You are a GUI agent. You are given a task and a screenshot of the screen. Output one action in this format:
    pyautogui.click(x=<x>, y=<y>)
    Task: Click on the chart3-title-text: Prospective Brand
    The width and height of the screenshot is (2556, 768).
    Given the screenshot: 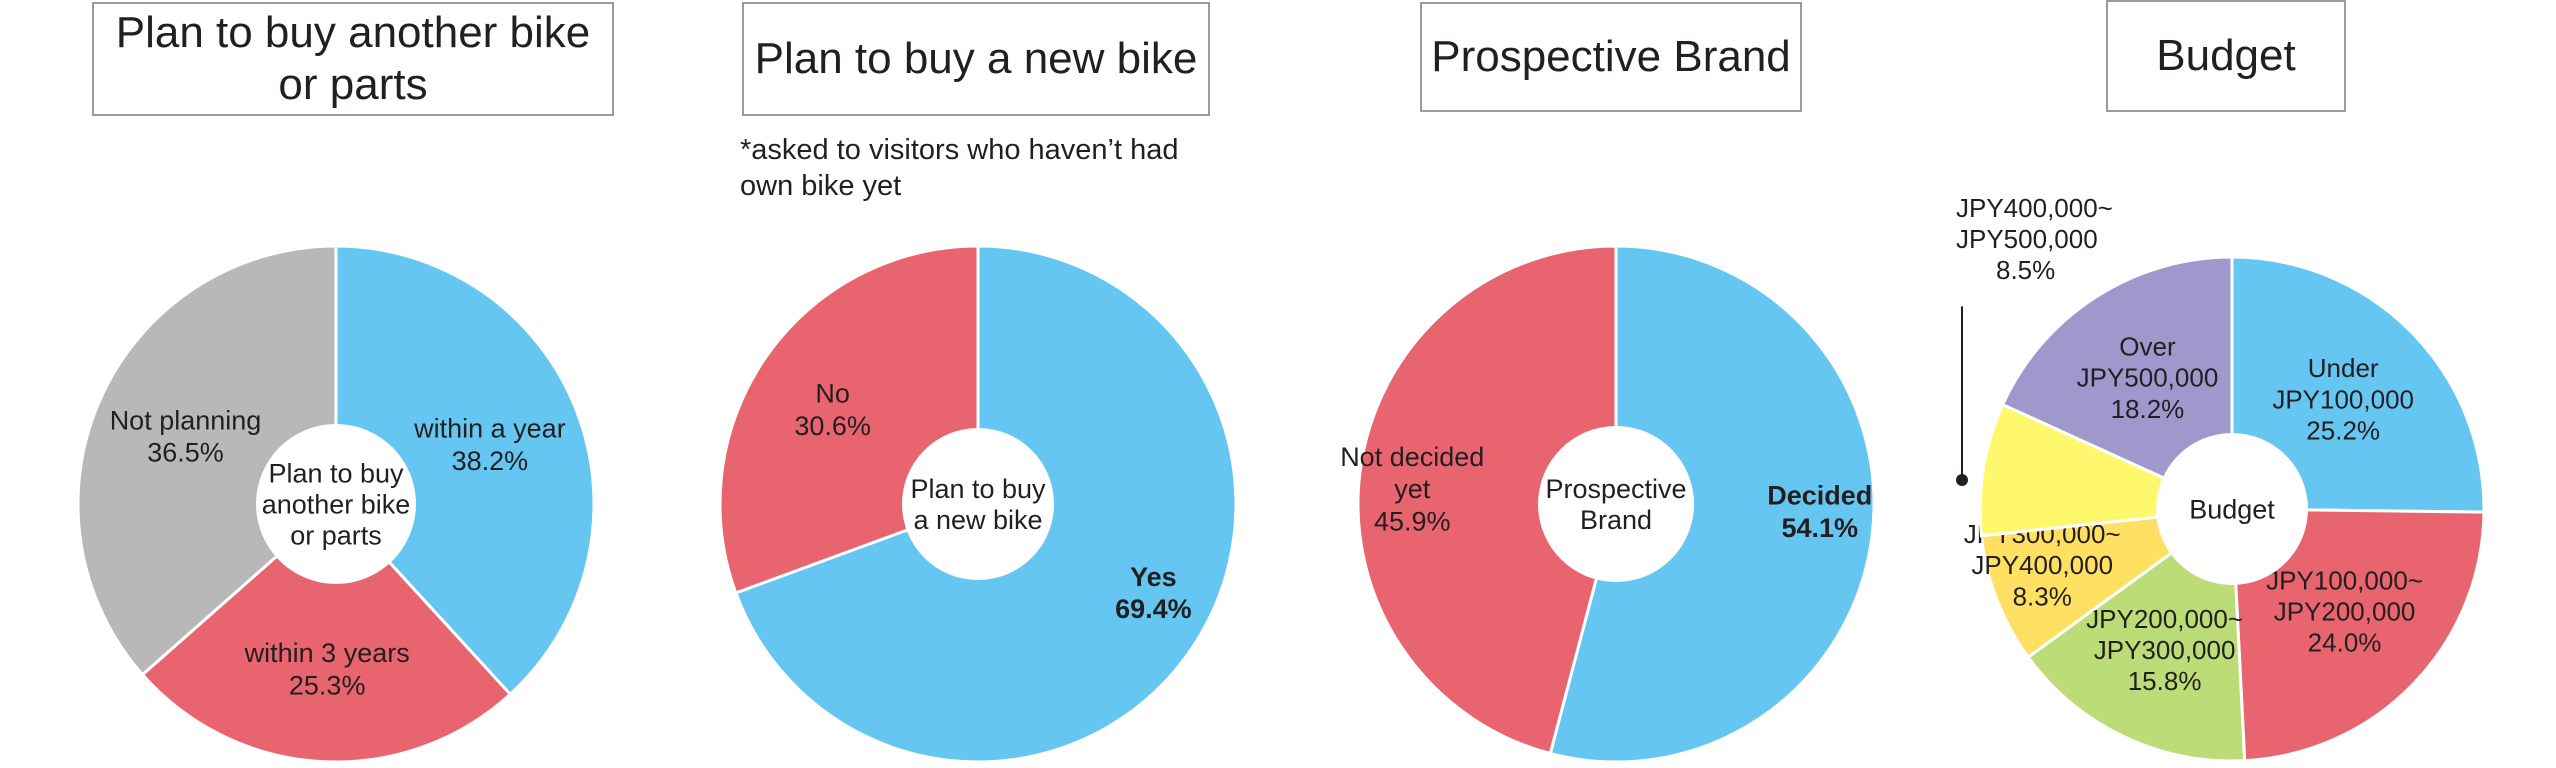 What is the action you would take?
    pyautogui.click(x=1611, y=56)
    